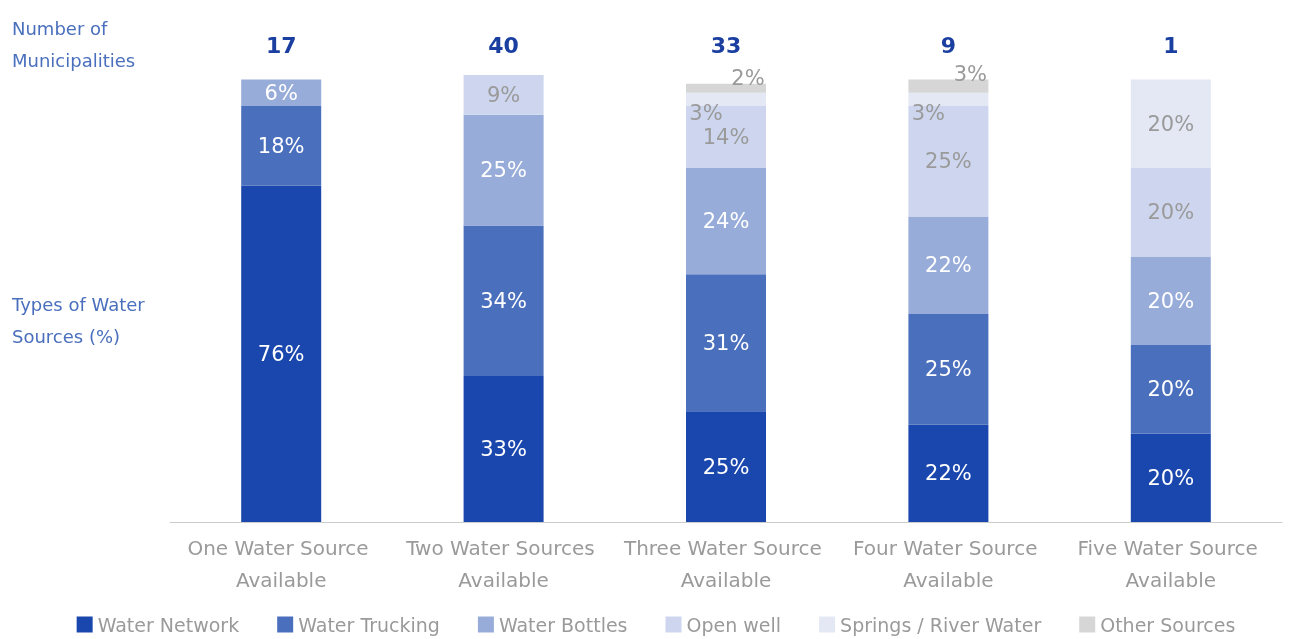 The height and width of the screenshot is (639, 1312). What do you see at coordinates (725, 564) in the screenshot?
I see `x-tick-label: Three Water Source Available` at bounding box center [725, 564].